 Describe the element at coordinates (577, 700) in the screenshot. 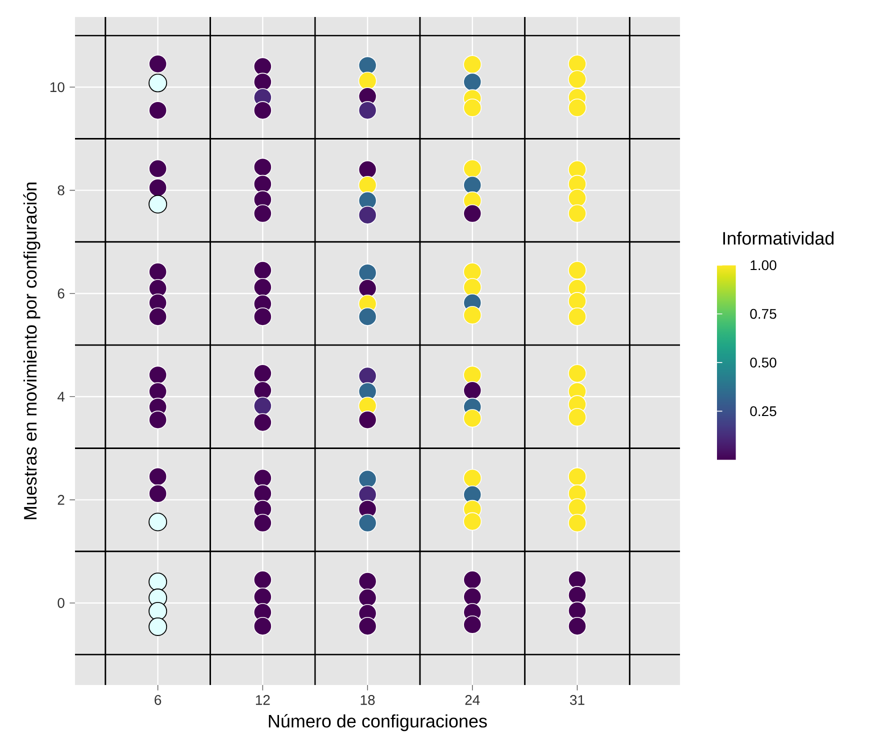

I see `x-tick-label: 31` at that location.